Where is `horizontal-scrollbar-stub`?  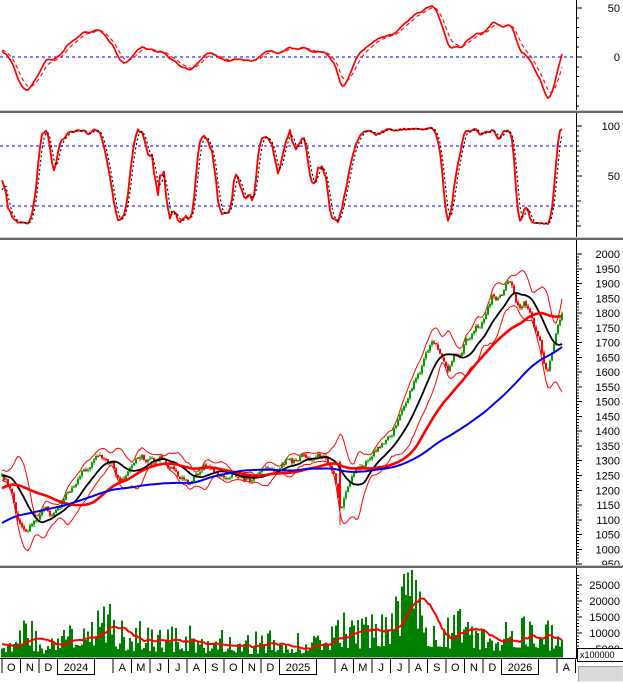
horizontal-scrollbar-stub is located at coordinates (600, 674).